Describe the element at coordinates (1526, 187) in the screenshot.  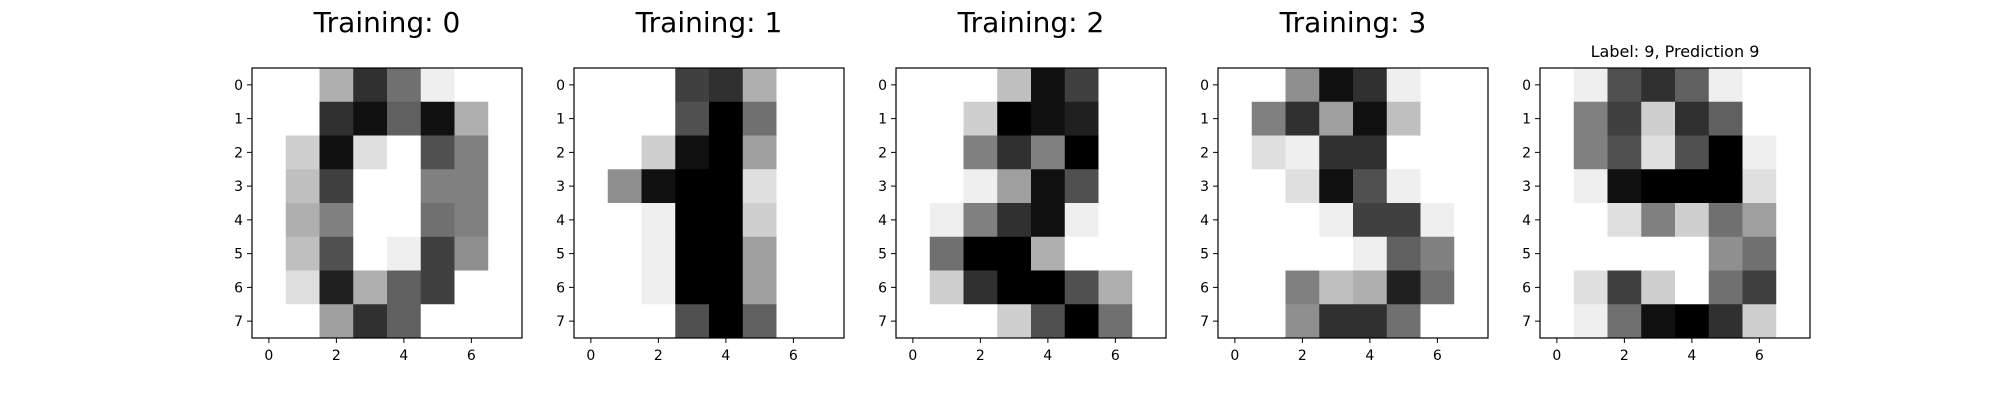
I see `y-tick-label: 3` at that location.